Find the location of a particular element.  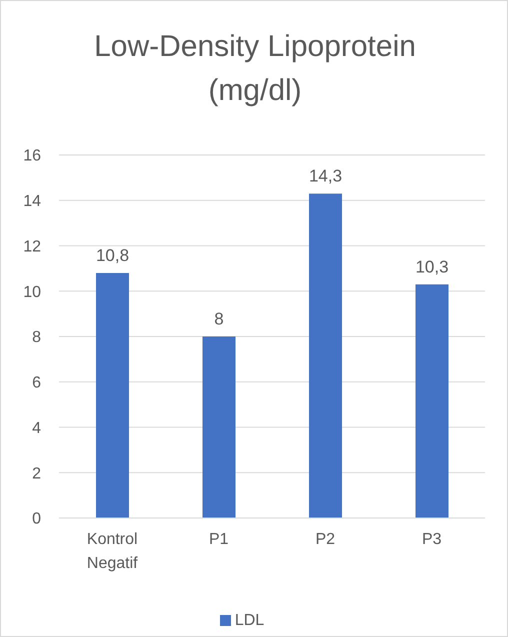

data-label: 10,3 is located at coordinates (432, 266).